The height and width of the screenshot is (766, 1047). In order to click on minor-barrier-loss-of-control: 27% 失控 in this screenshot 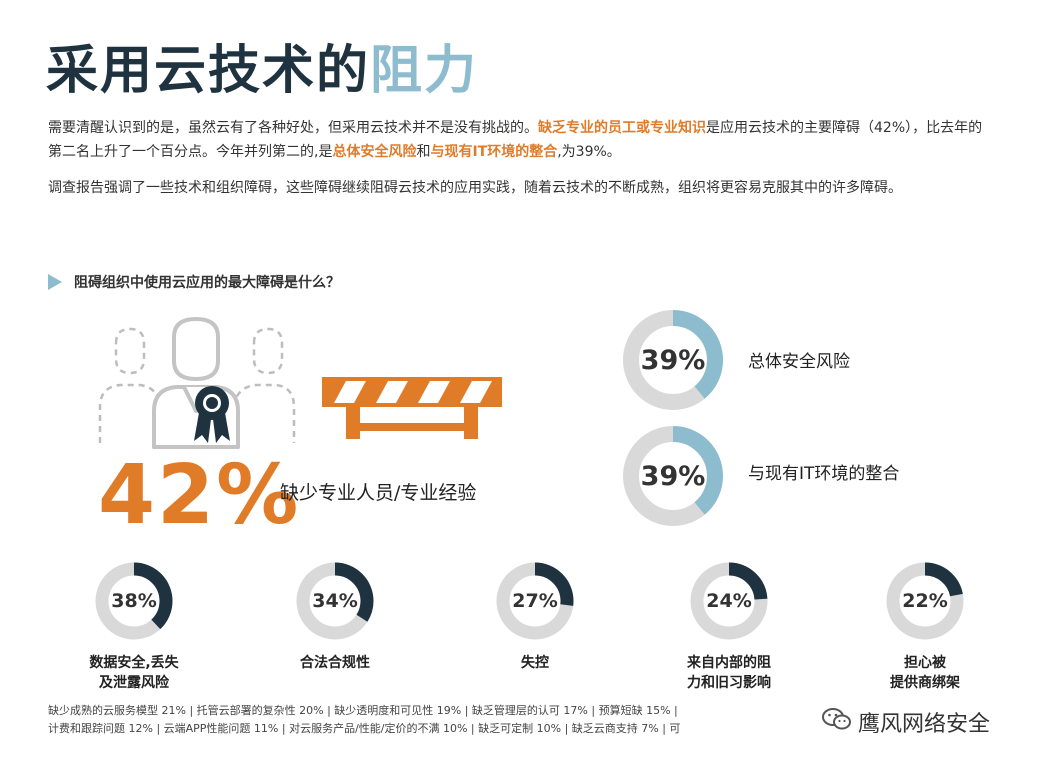, I will do `click(535, 617)`.